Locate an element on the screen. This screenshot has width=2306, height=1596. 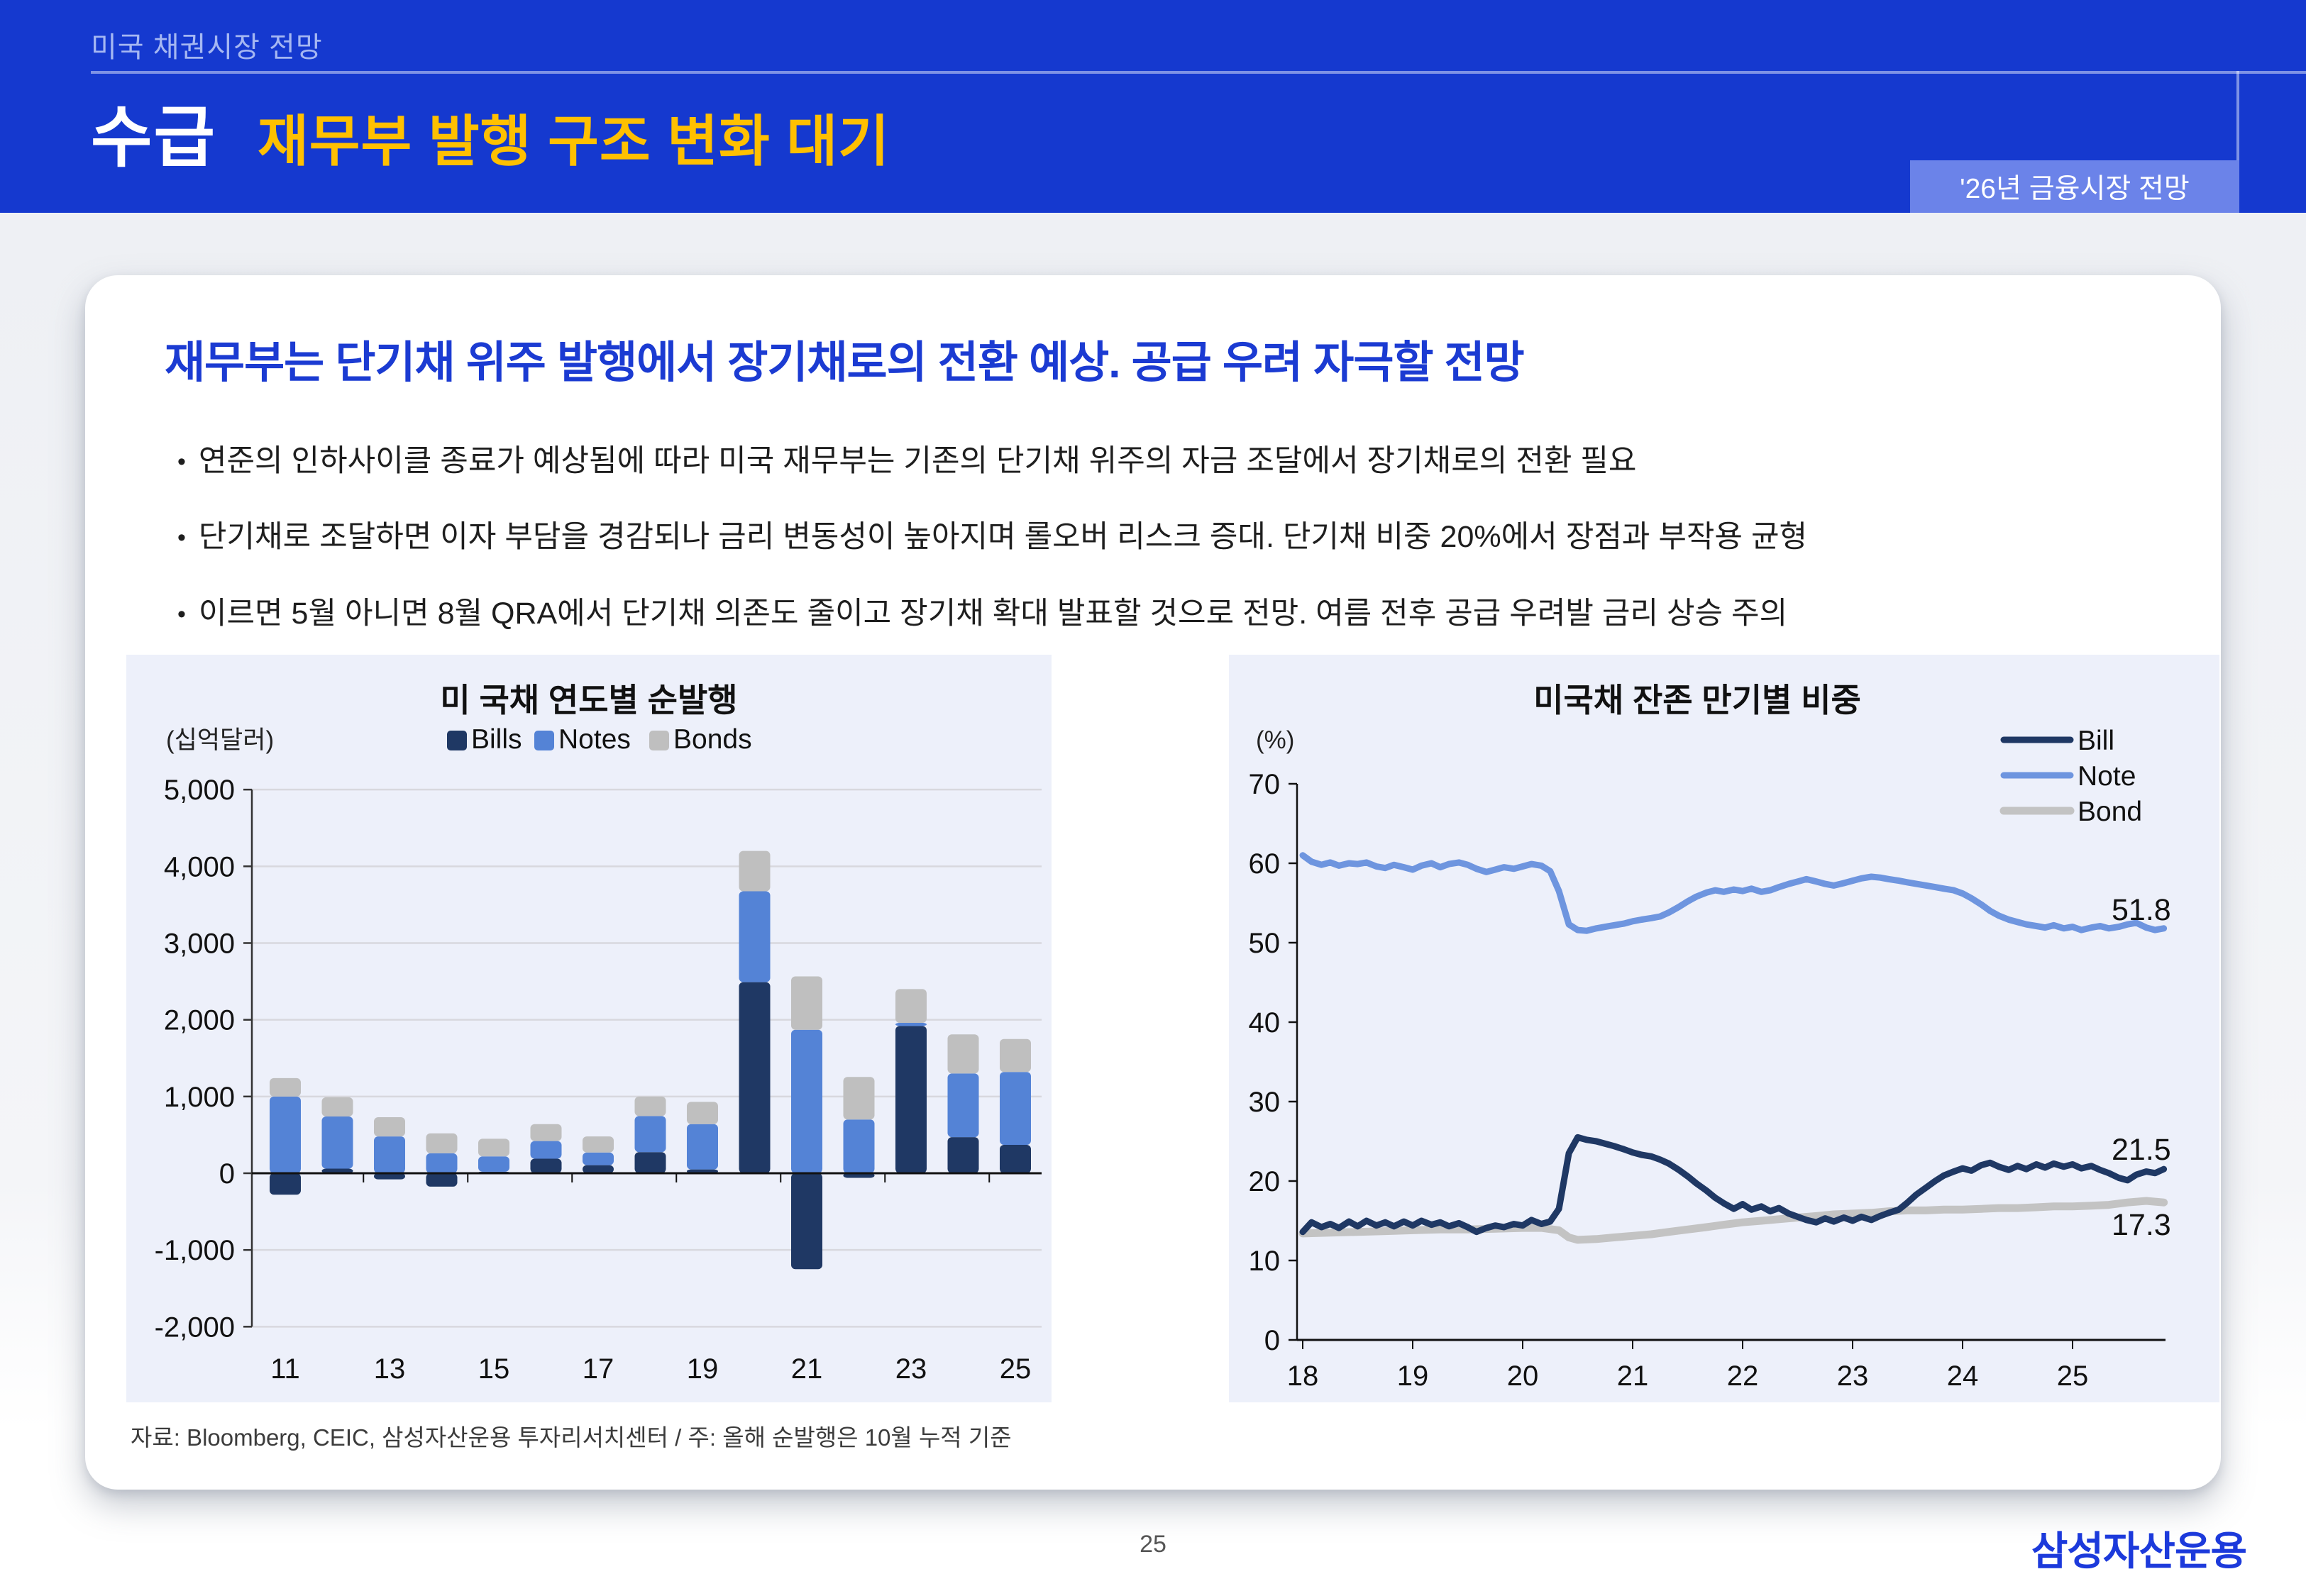
line-chart-unit: (%) is located at coordinates (1275, 740).